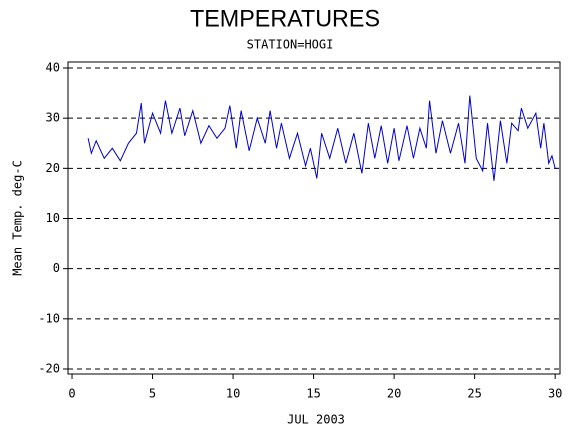 This screenshot has width=570, height=430. What do you see at coordinates (285, 18) in the screenshot?
I see `chart-title: TEMPERATURES` at bounding box center [285, 18].